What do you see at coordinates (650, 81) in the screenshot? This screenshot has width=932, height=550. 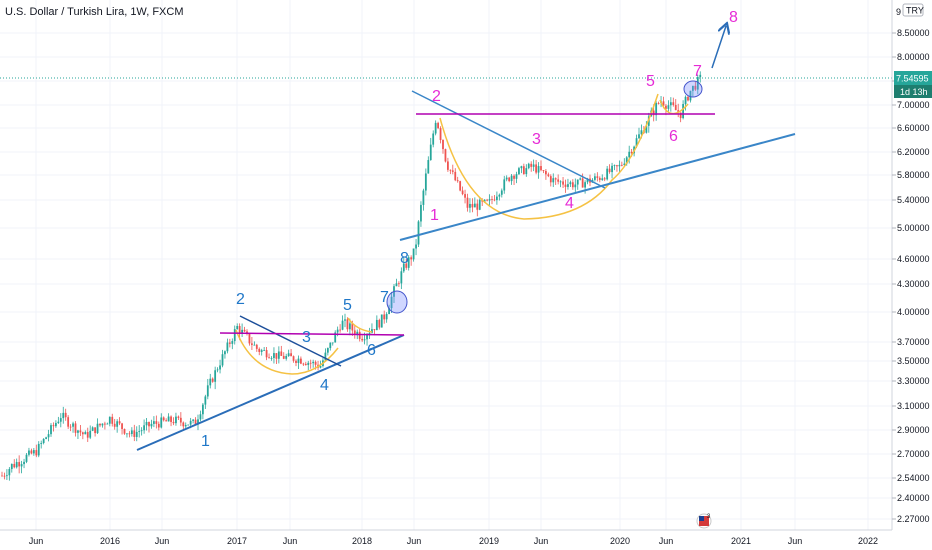 I see `wave-label-magenta-5: 5` at bounding box center [650, 81].